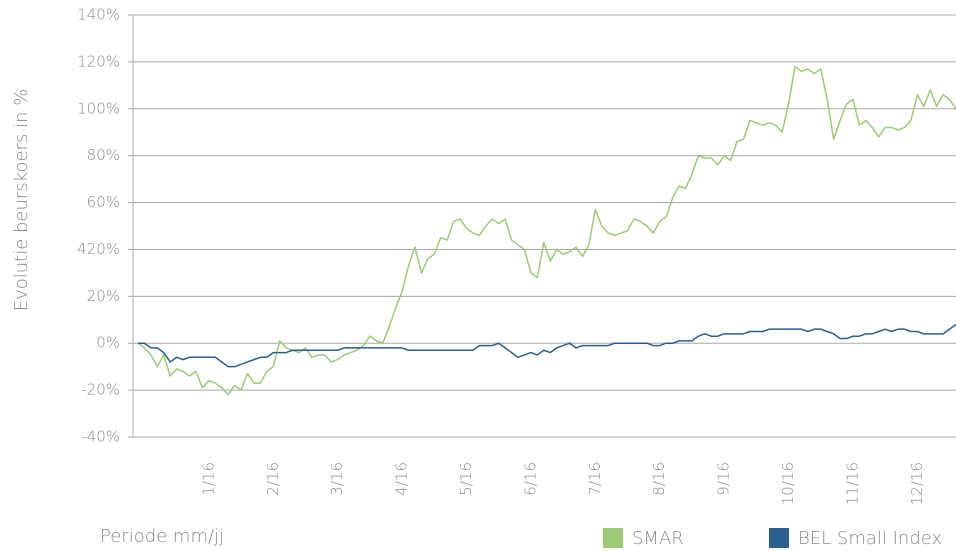 The height and width of the screenshot is (551, 956). Describe the element at coordinates (659, 479) in the screenshot. I see `x-tick-label: 8/16` at that location.